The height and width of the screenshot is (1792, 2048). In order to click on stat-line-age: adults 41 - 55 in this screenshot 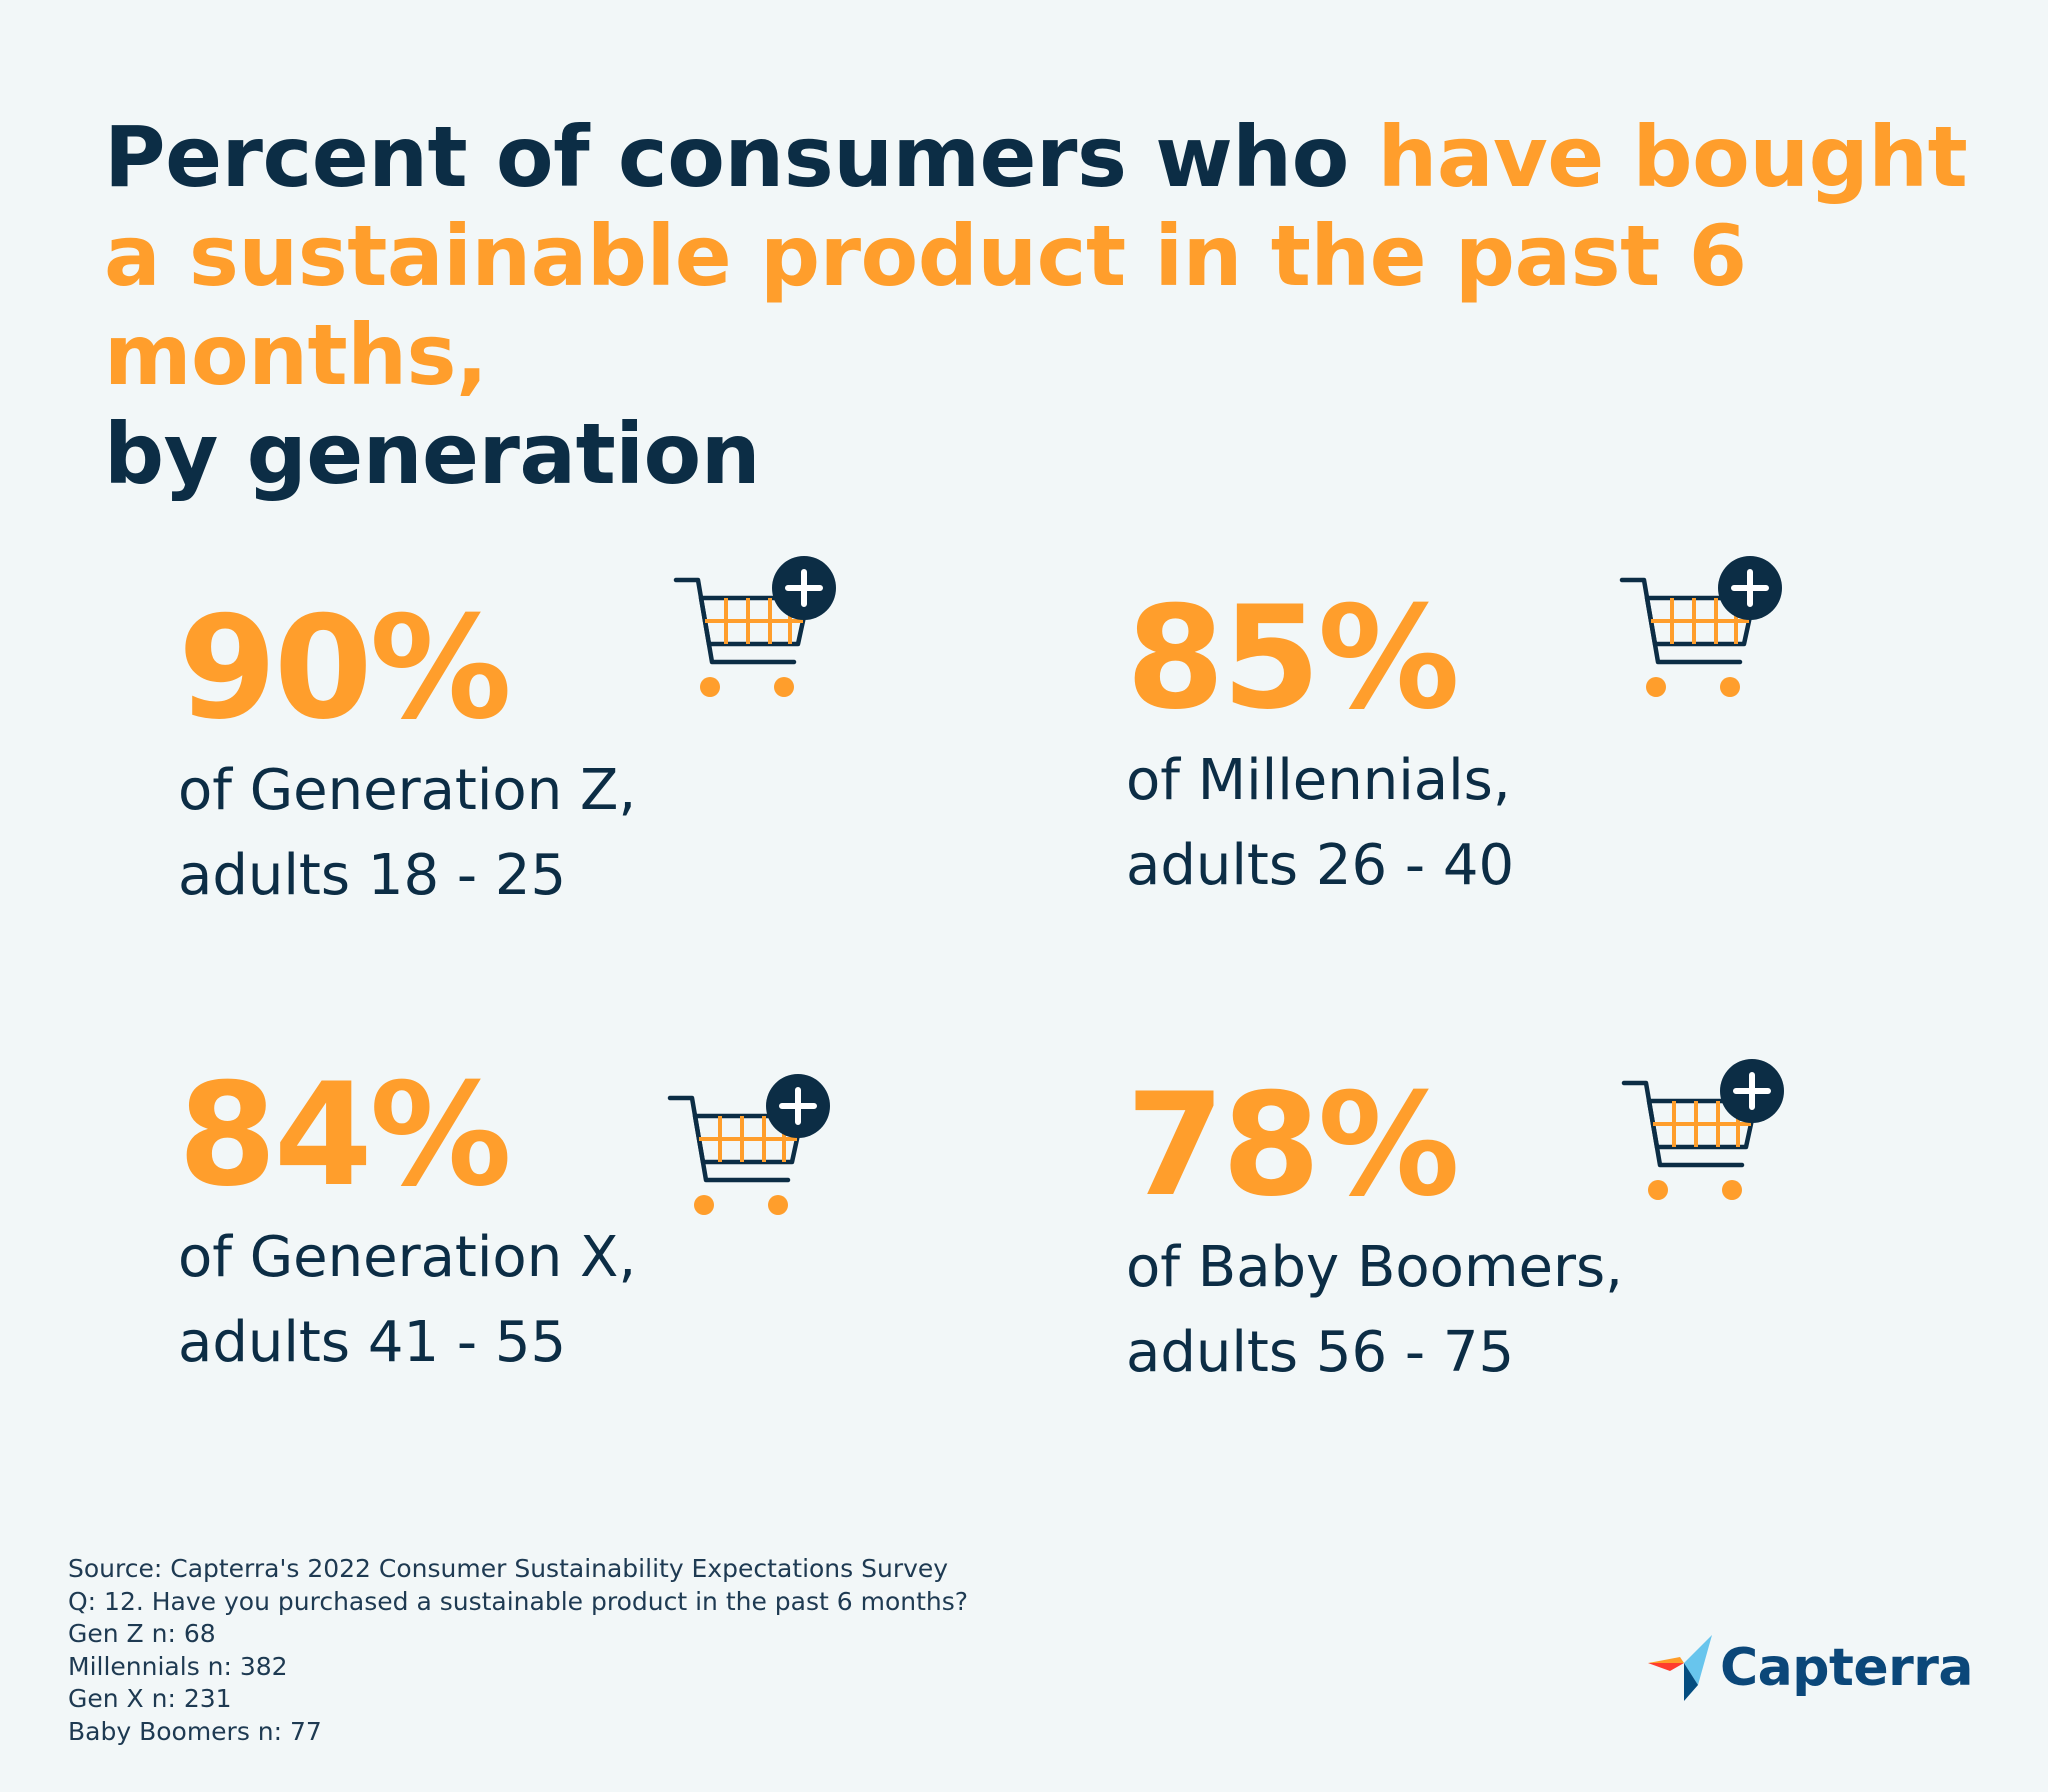, I will do `click(372, 1342)`.